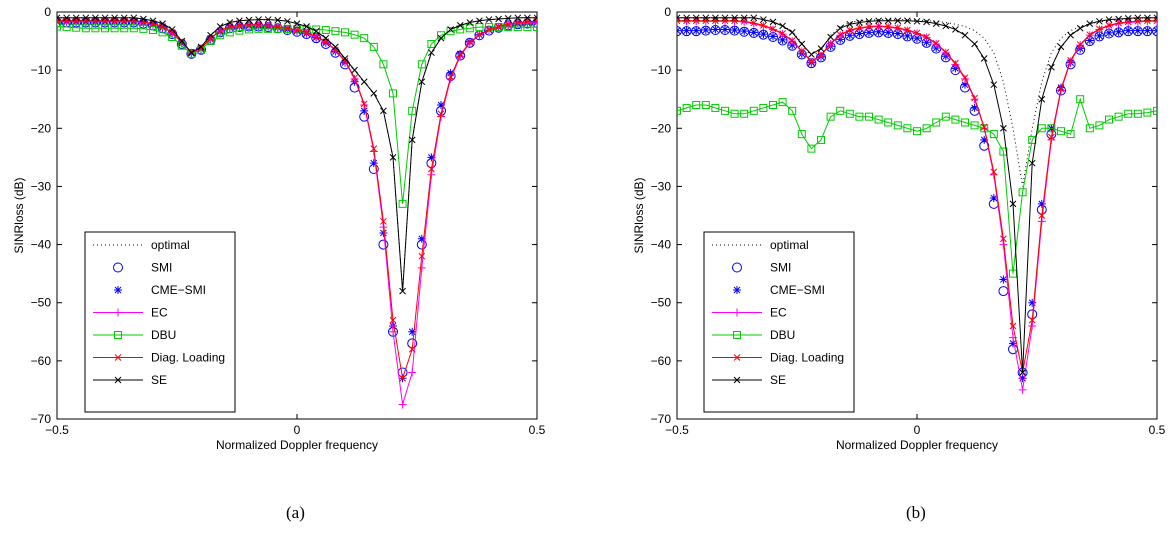 The width and height of the screenshot is (1174, 541). What do you see at coordinates (916, 512) in the screenshot?
I see `caption-b: (b)` at bounding box center [916, 512].